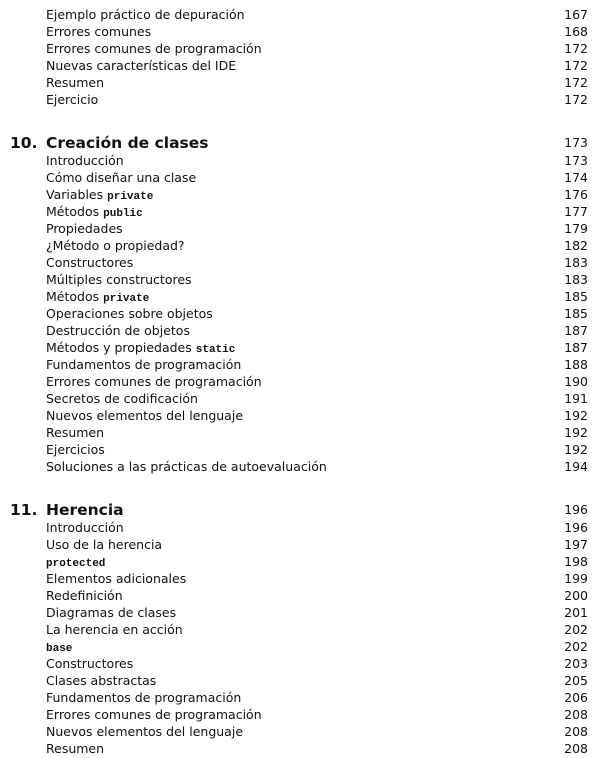 This screenshot has height=758, width=600. Describe the element at coordinates (300, 595) in the screenshot. I see `toc-entry: Redefinición 200` at that location.